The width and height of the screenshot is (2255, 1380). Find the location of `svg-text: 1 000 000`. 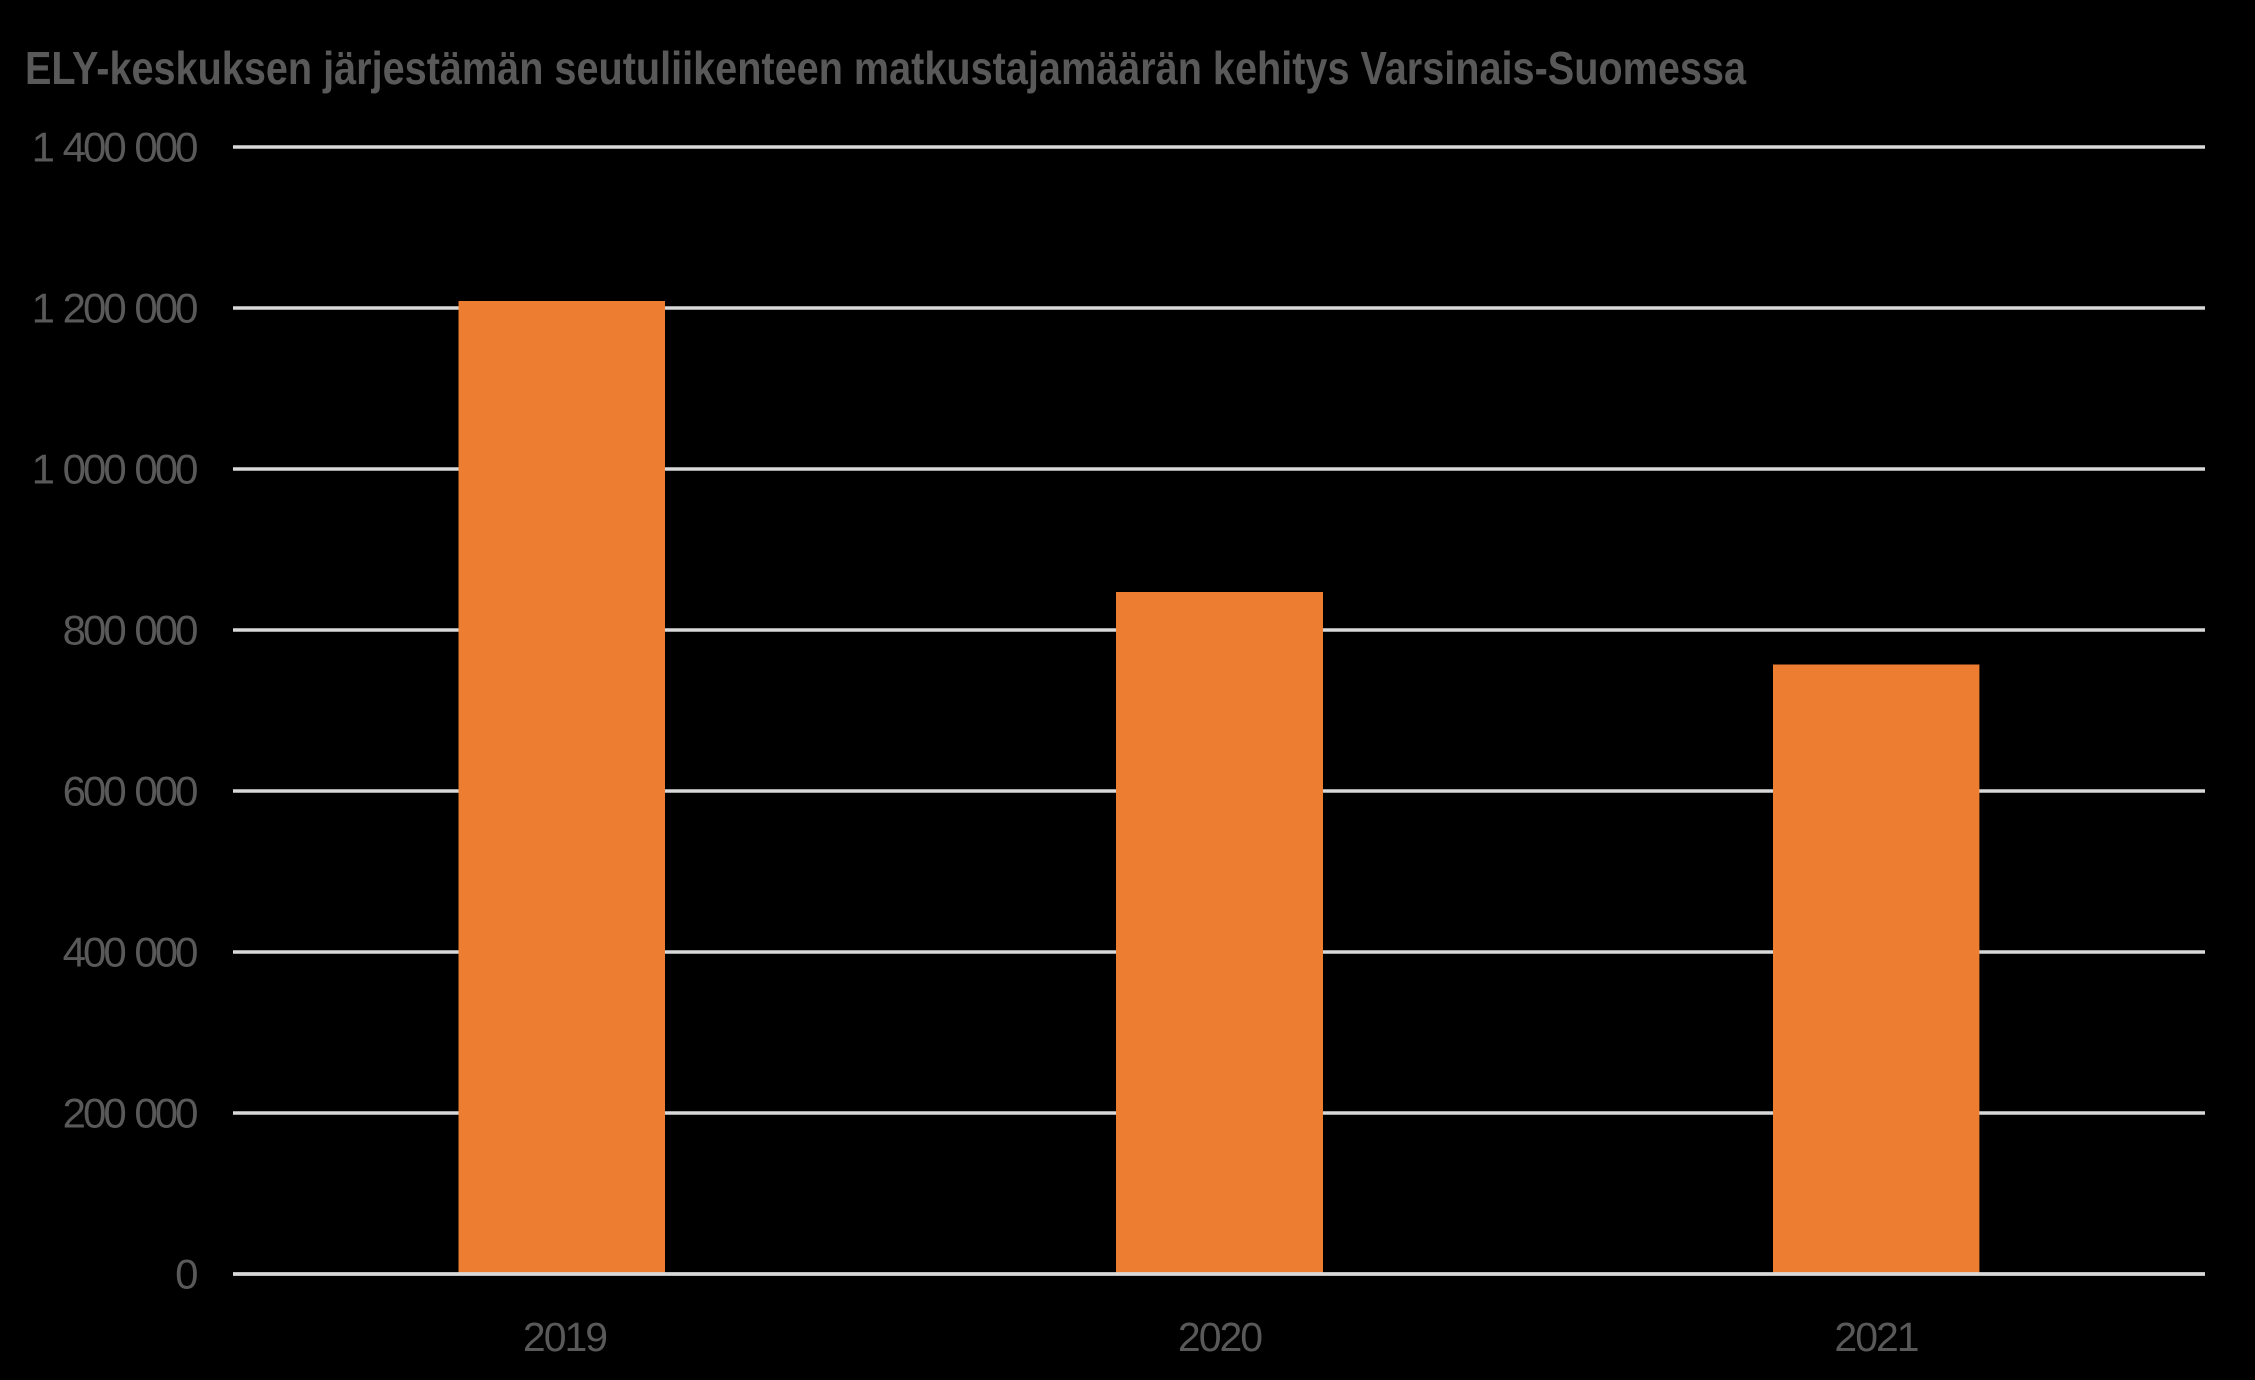

svg-text: 1 000 000 is located at coordinates (114, 468).